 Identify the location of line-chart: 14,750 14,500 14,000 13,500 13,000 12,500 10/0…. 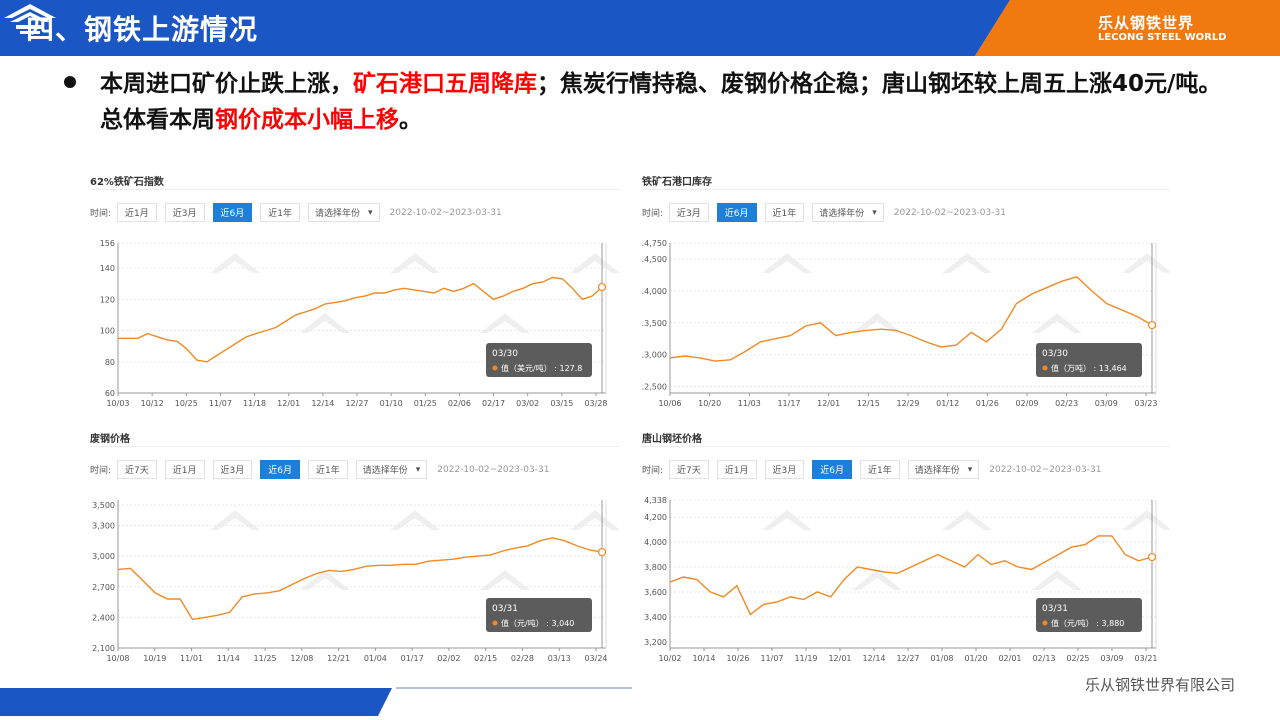
(906, 323).